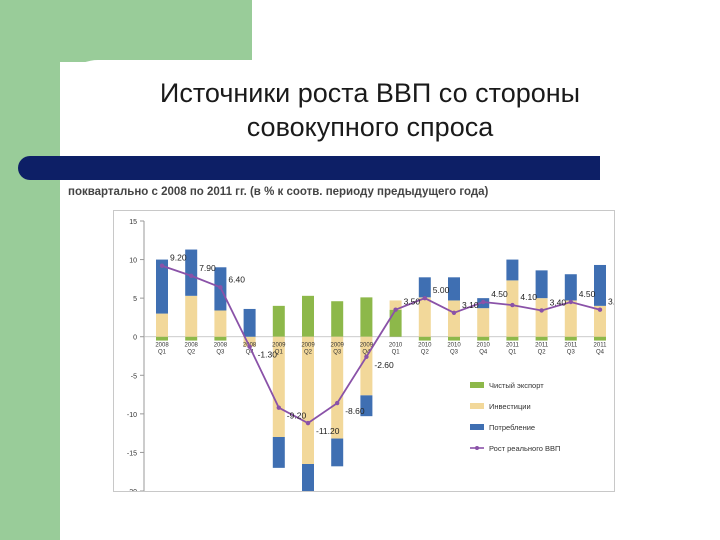  What do you see at coordinates (611, 302) in the screenshot?
I see `data-label: 3.50` at bounding box center [611, 302].